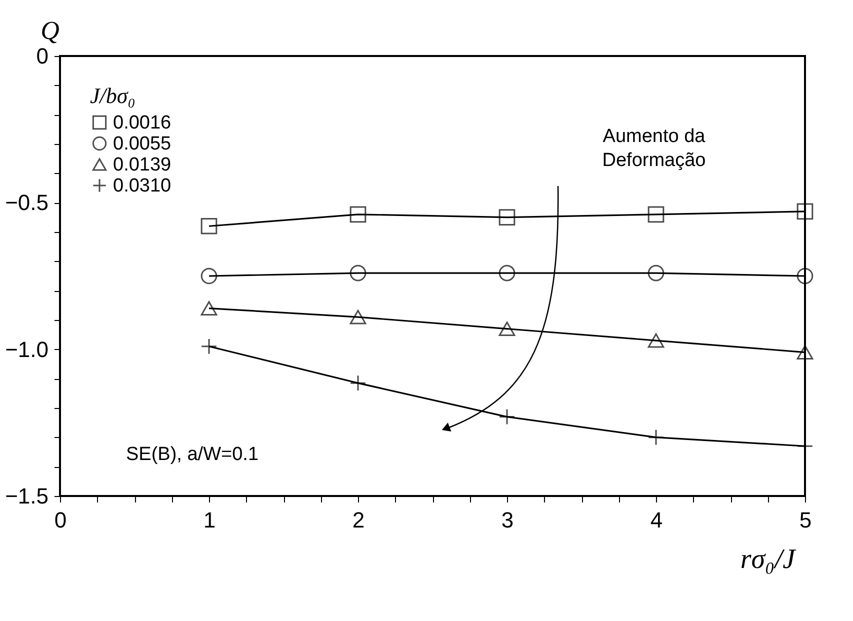  I want to click on legend-label: 0.0310, so click(142, 186).